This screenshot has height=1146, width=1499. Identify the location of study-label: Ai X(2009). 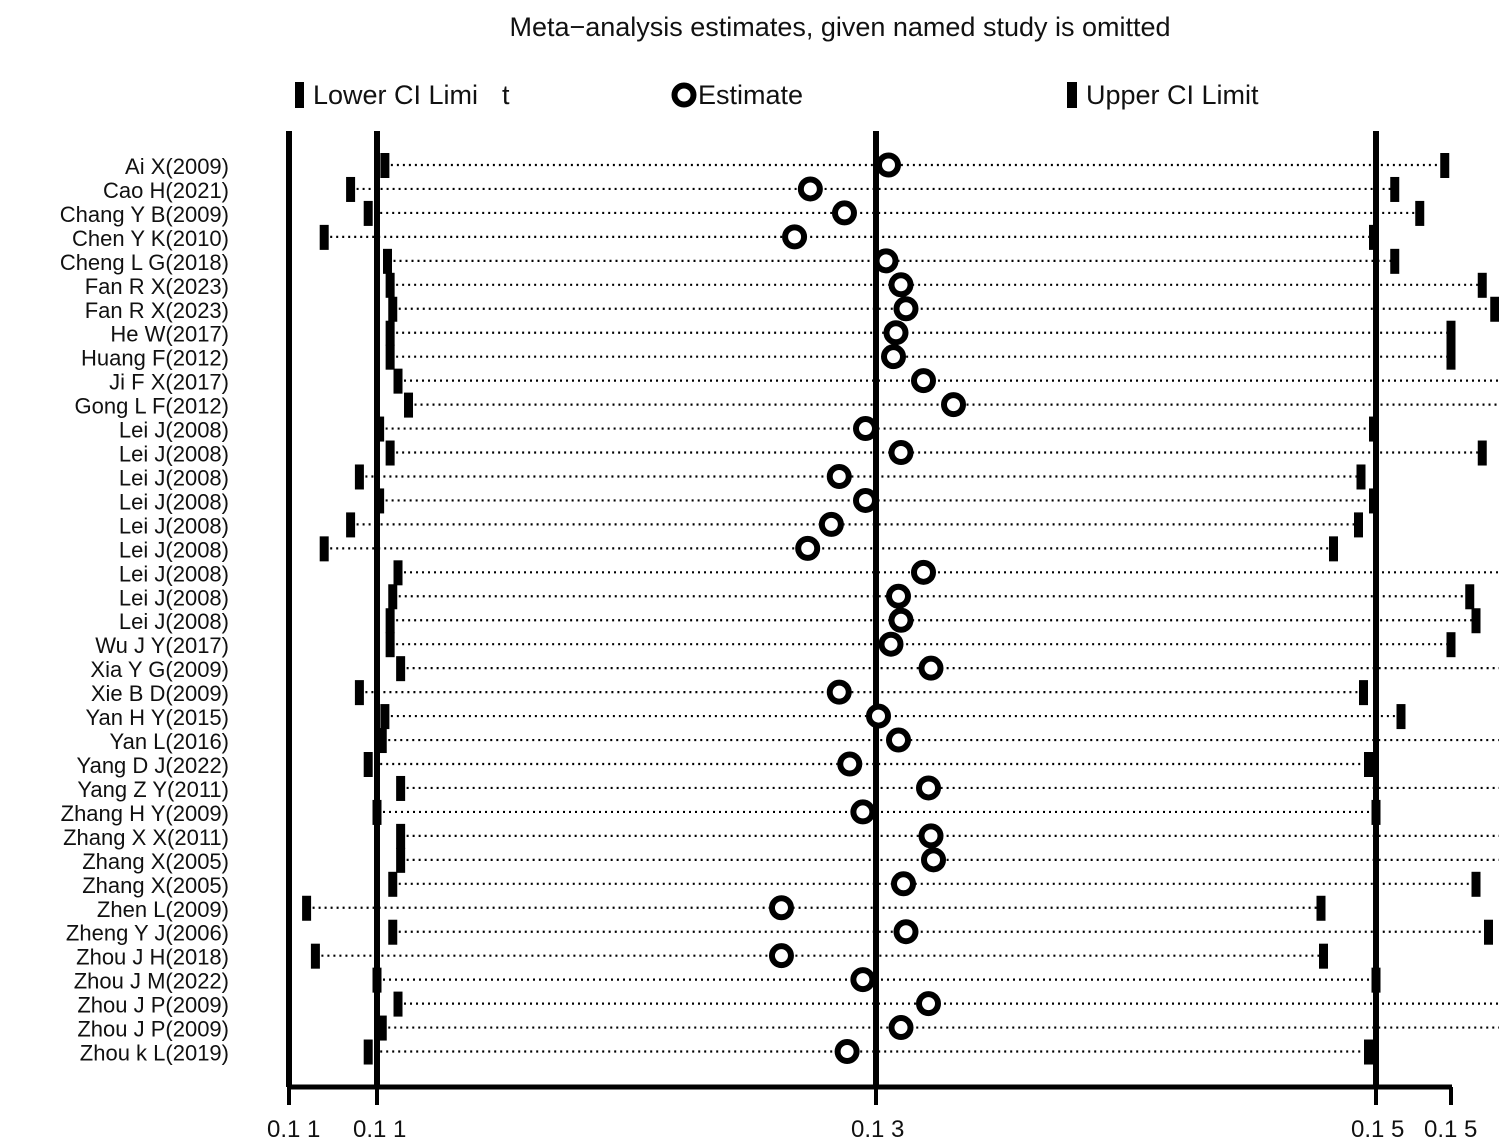
(177, 166).